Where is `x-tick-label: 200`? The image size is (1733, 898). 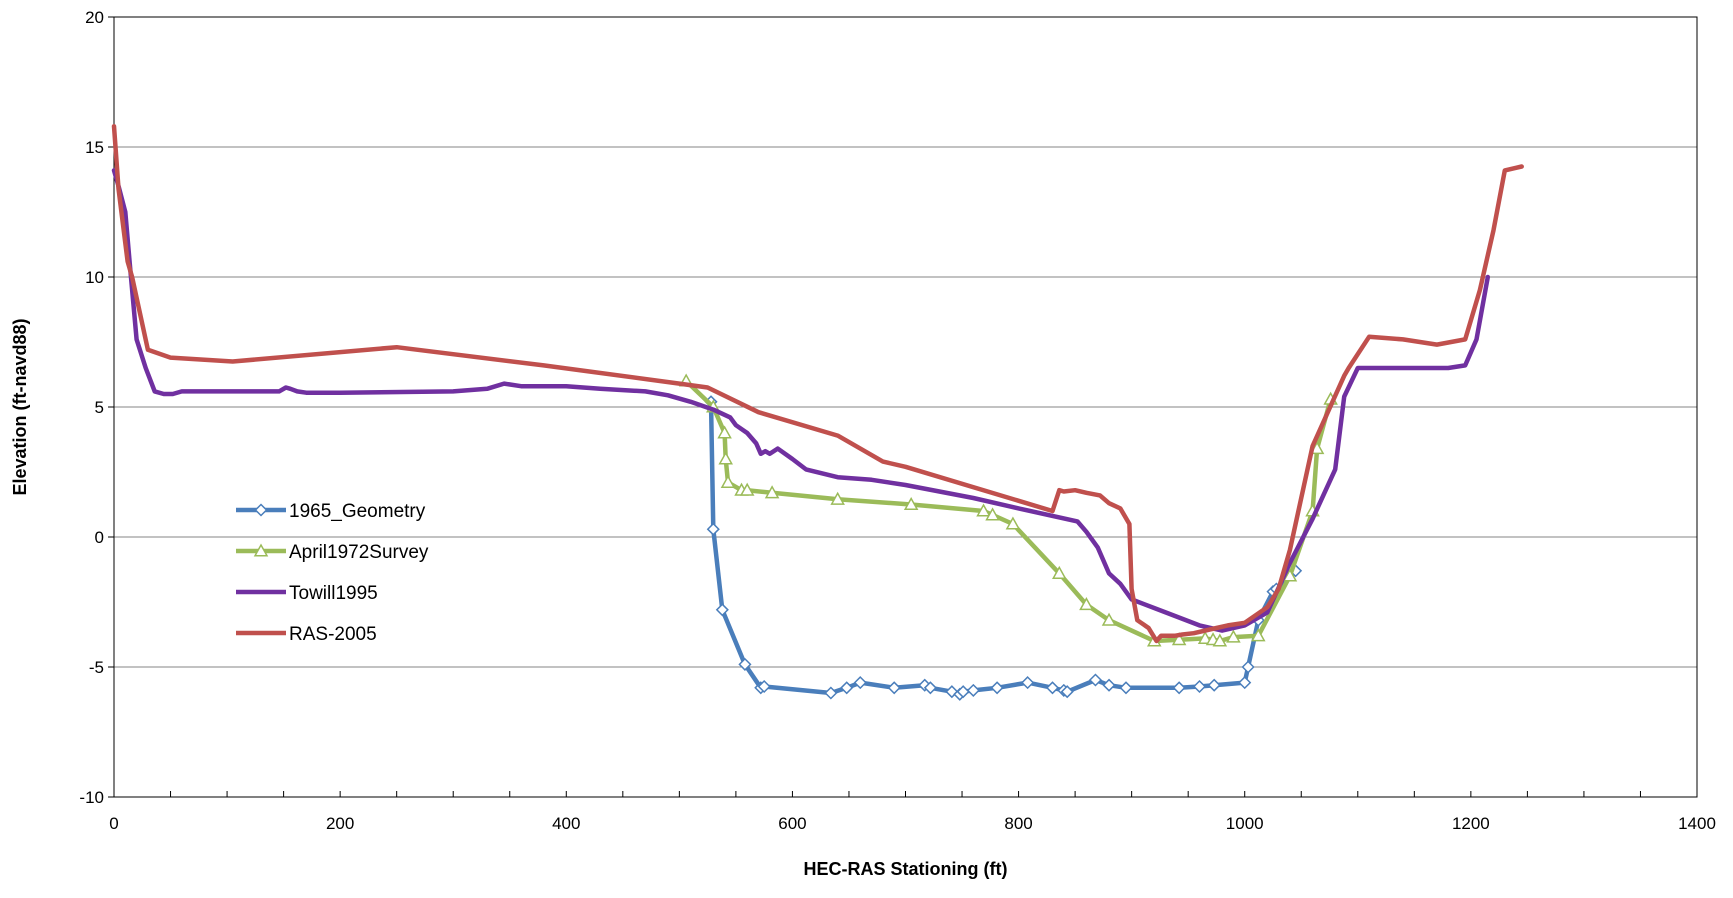 x-tick-label: 200 is located at coordinates (340, 823).